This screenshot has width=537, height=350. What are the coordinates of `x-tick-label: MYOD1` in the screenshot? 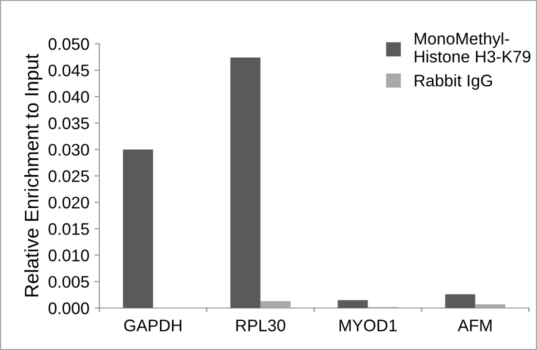 It's located at (368, 326).